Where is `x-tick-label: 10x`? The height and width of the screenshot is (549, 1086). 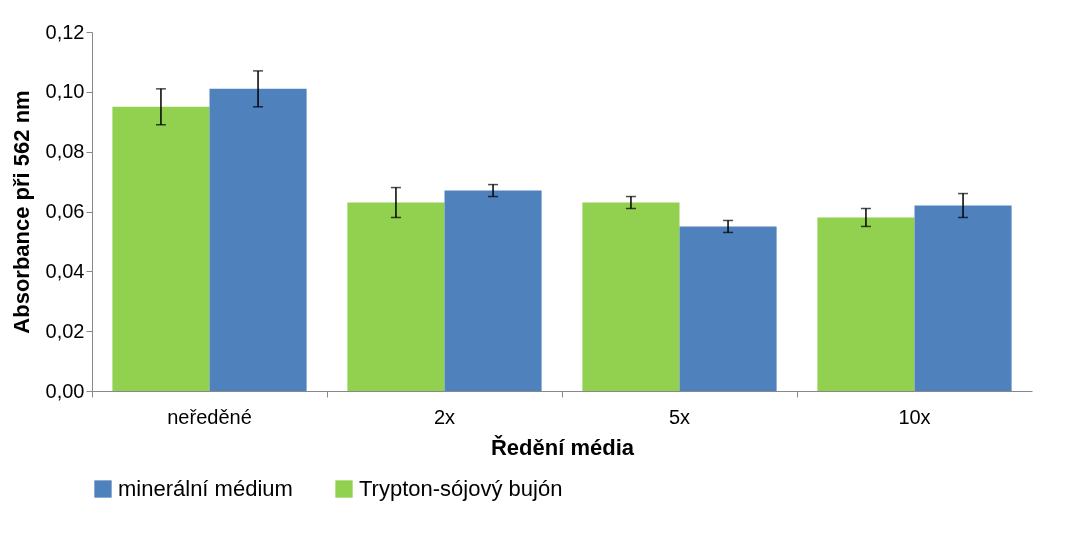
x-tick-label: 10x is located at coordinates (914, 416).